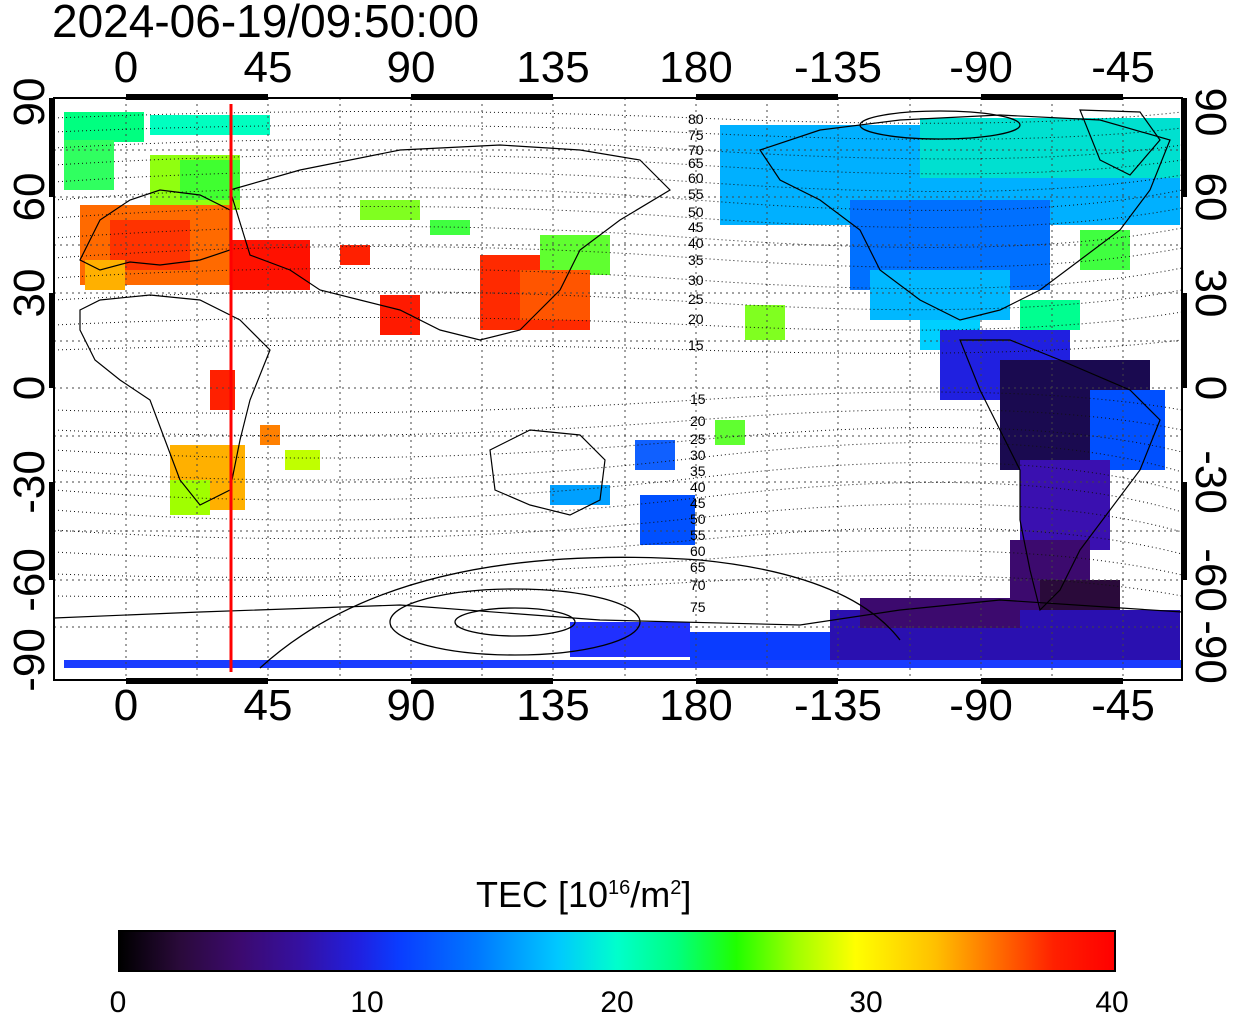 This screenshot has width=1235, height=1021. Describe the element at coordinates (553, 67) in the screenshot. I see `x-tick-top: 135` at that location.